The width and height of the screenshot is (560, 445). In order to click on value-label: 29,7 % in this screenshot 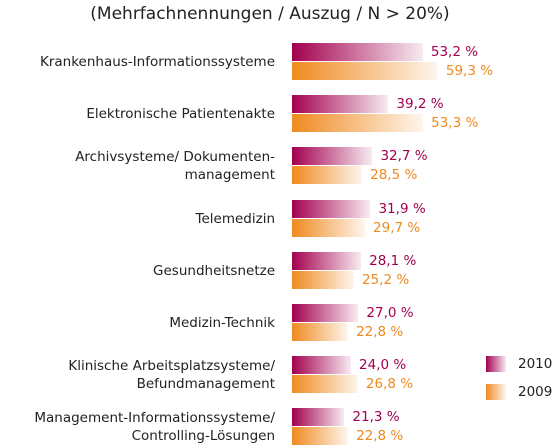, I will do `click(397, 227)`.